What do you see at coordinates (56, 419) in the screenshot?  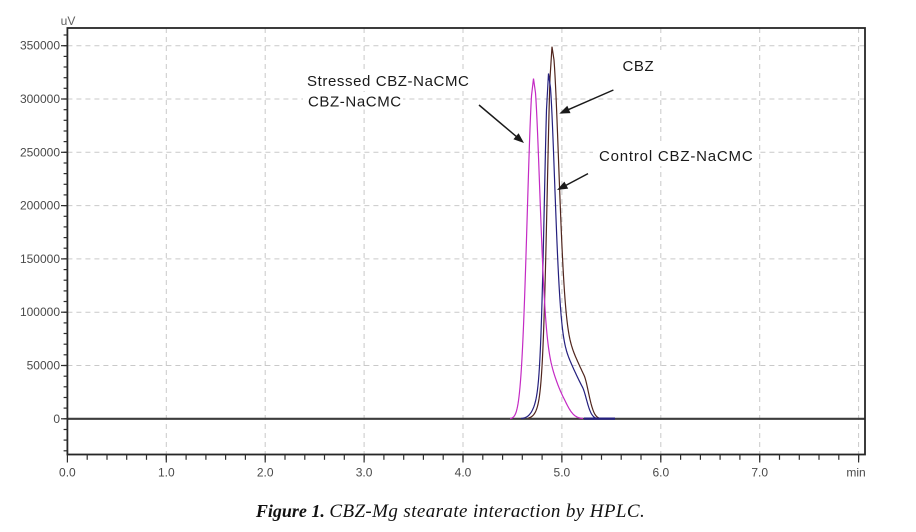 I see `svg-text: 0` at bounding box center [56, 419].